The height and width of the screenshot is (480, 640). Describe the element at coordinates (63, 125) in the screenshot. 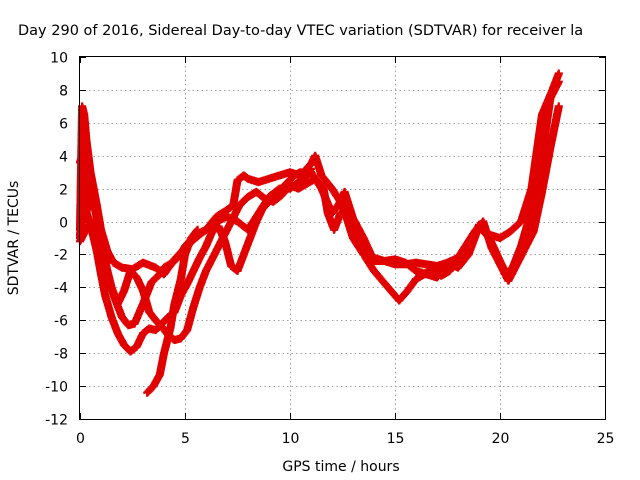

I see `y-tick-label: 6` at that location.